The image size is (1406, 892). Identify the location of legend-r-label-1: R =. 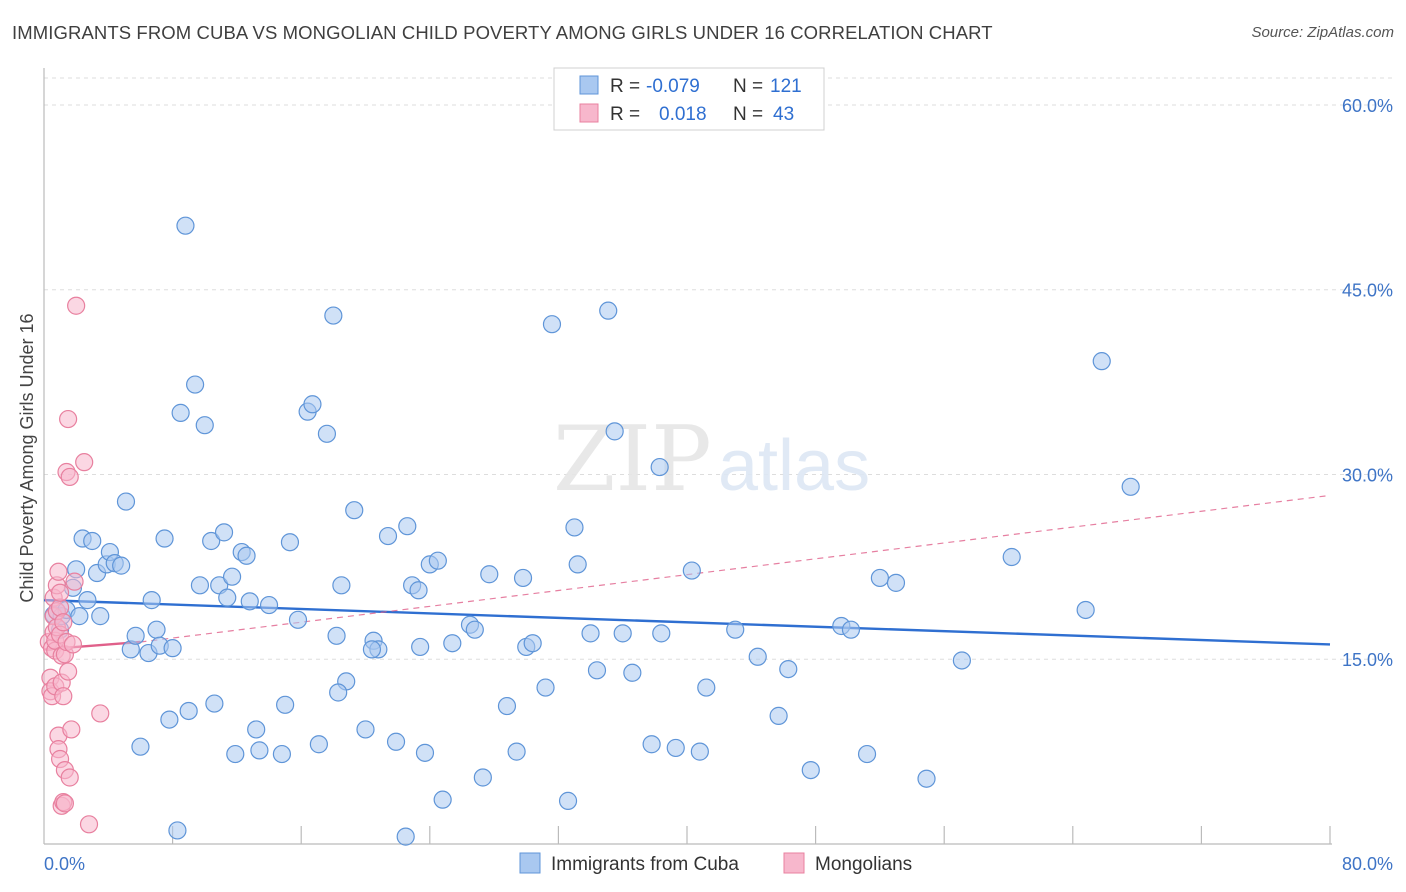
(625, 86).